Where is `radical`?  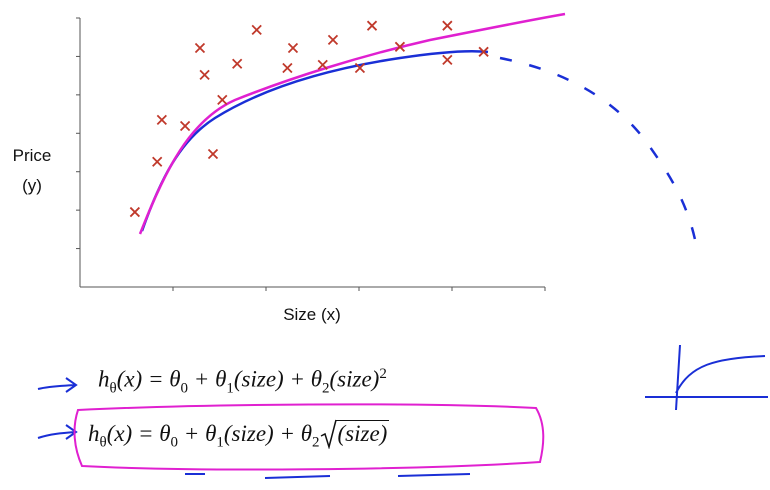 radical is located at coordinates (328, 434).